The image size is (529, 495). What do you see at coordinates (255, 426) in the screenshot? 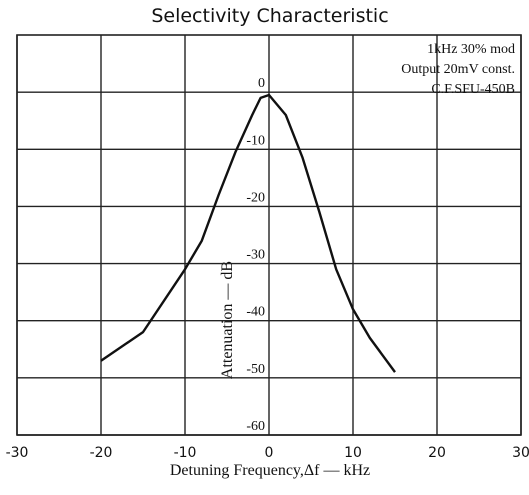
I see `y-tick-label: -60` at bounding box center [255, 426].